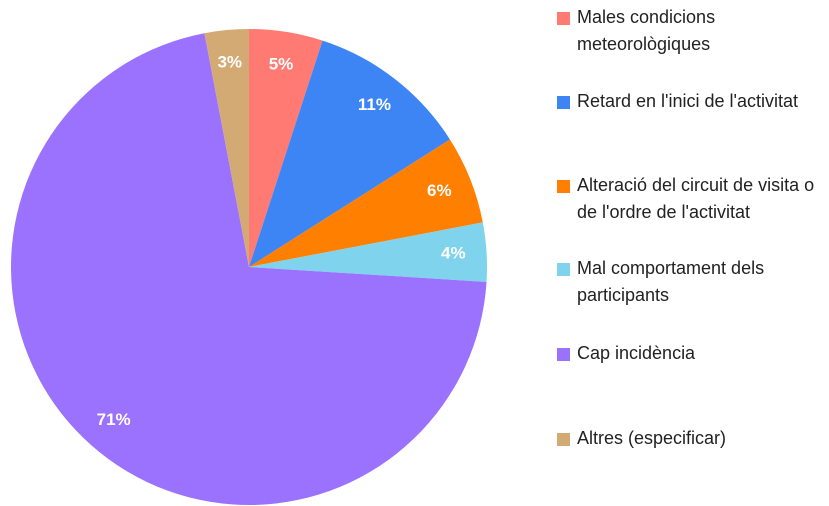  What do you see at coordinates (453, 253) in the screenshot?
I see `data-label: 4%` at bounding box center [453, 253].